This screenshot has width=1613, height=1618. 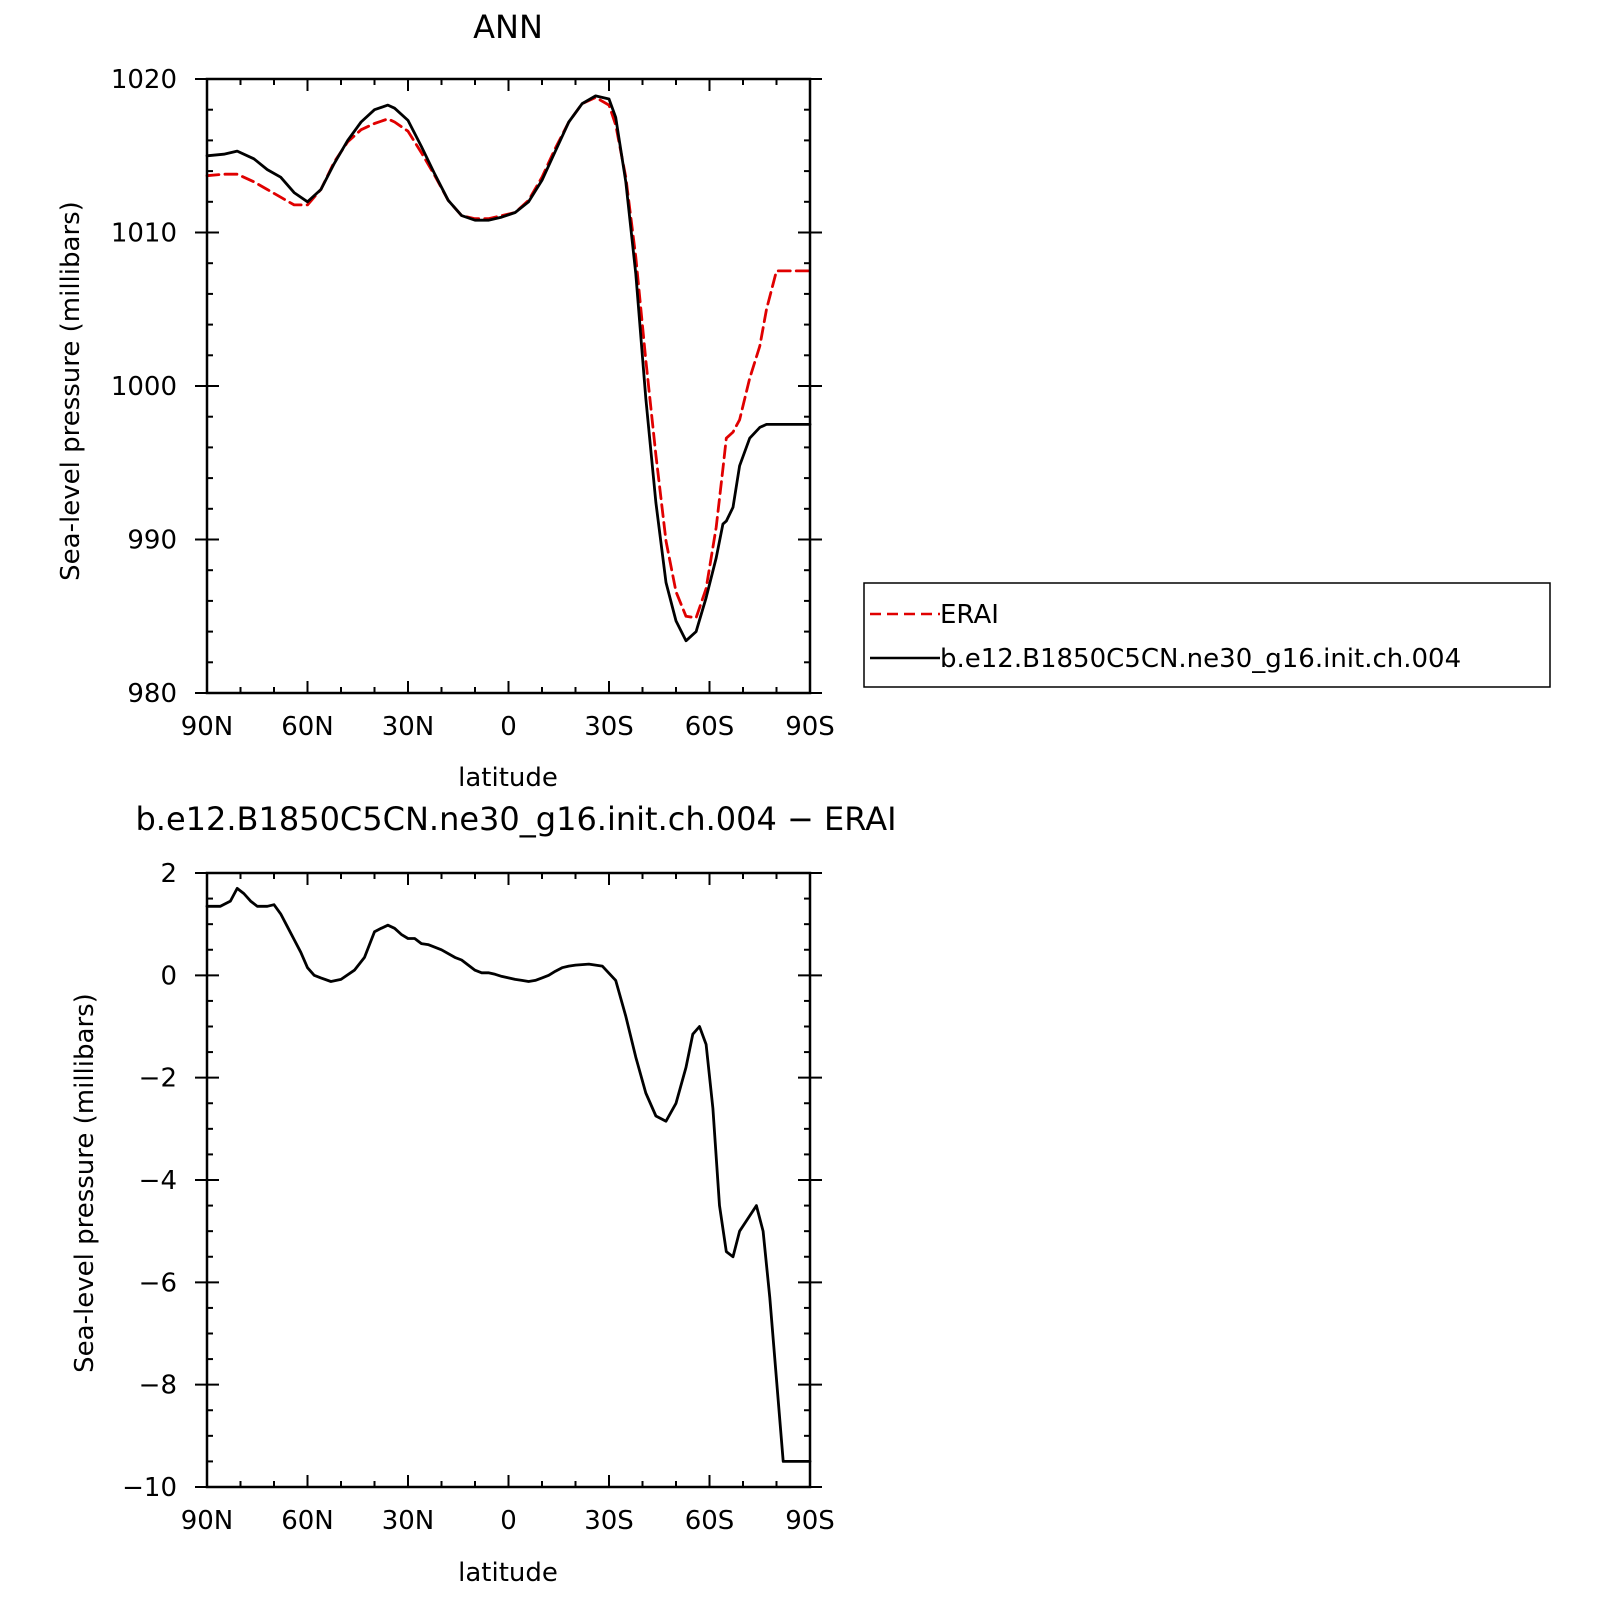 What do you see at coordinates (508, 778) in the screenshot?
I see `top-x-axis-label: latitude` at bounding box center [508, 778].